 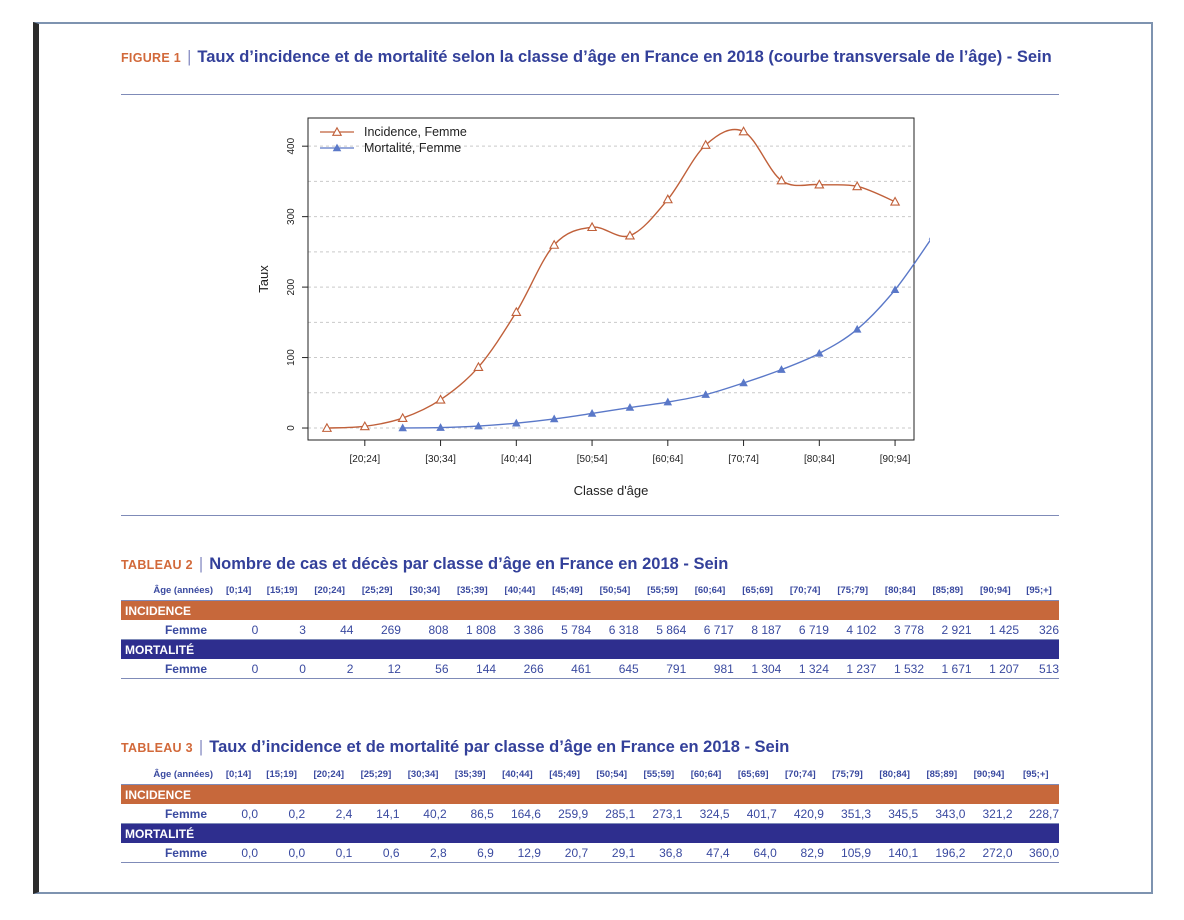 I want to click on mortalite-cell: 140,1, so click(x=895, y=853).